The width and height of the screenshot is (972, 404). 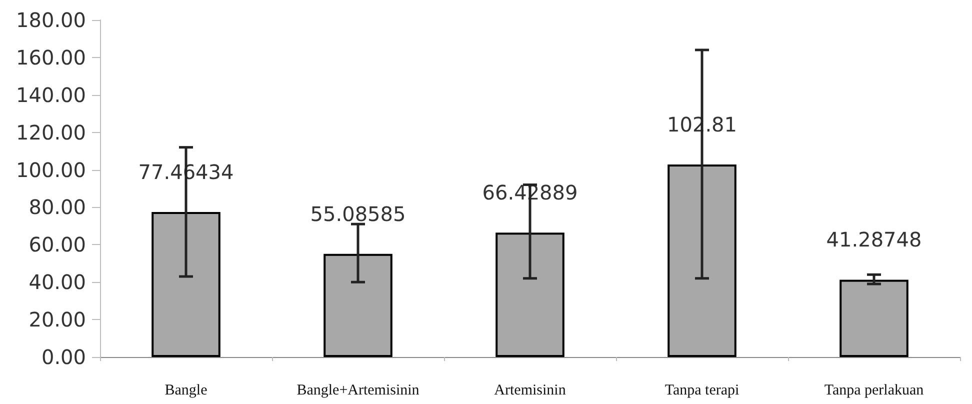 I want to click on x-tick-label: Artemisinin, so click(x=530, y=390).